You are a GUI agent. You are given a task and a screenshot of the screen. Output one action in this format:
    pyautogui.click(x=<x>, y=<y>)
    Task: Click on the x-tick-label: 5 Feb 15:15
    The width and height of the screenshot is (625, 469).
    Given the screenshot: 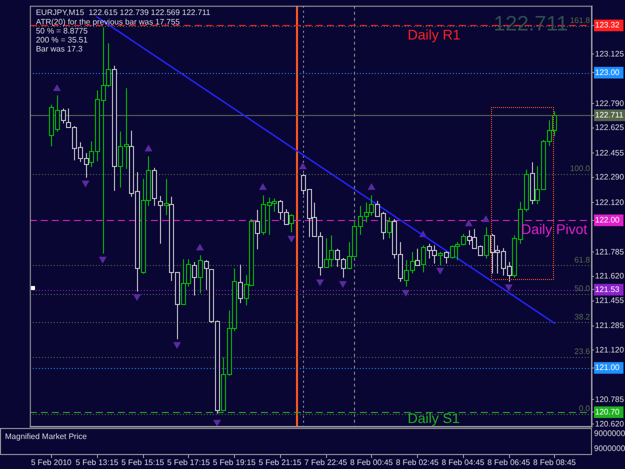 What is the action you would take?
    pyautogui.click(x=143, y=463)
    